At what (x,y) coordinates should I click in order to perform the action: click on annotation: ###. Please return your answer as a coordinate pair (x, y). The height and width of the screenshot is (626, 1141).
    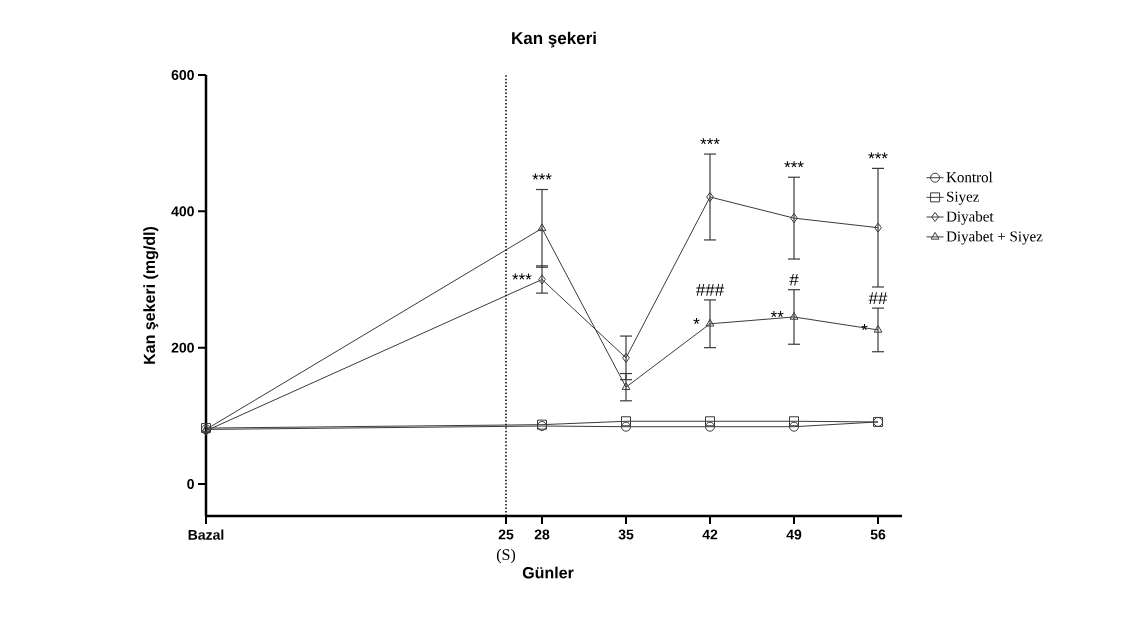
    Looking at the image, I should click on (710, 290).